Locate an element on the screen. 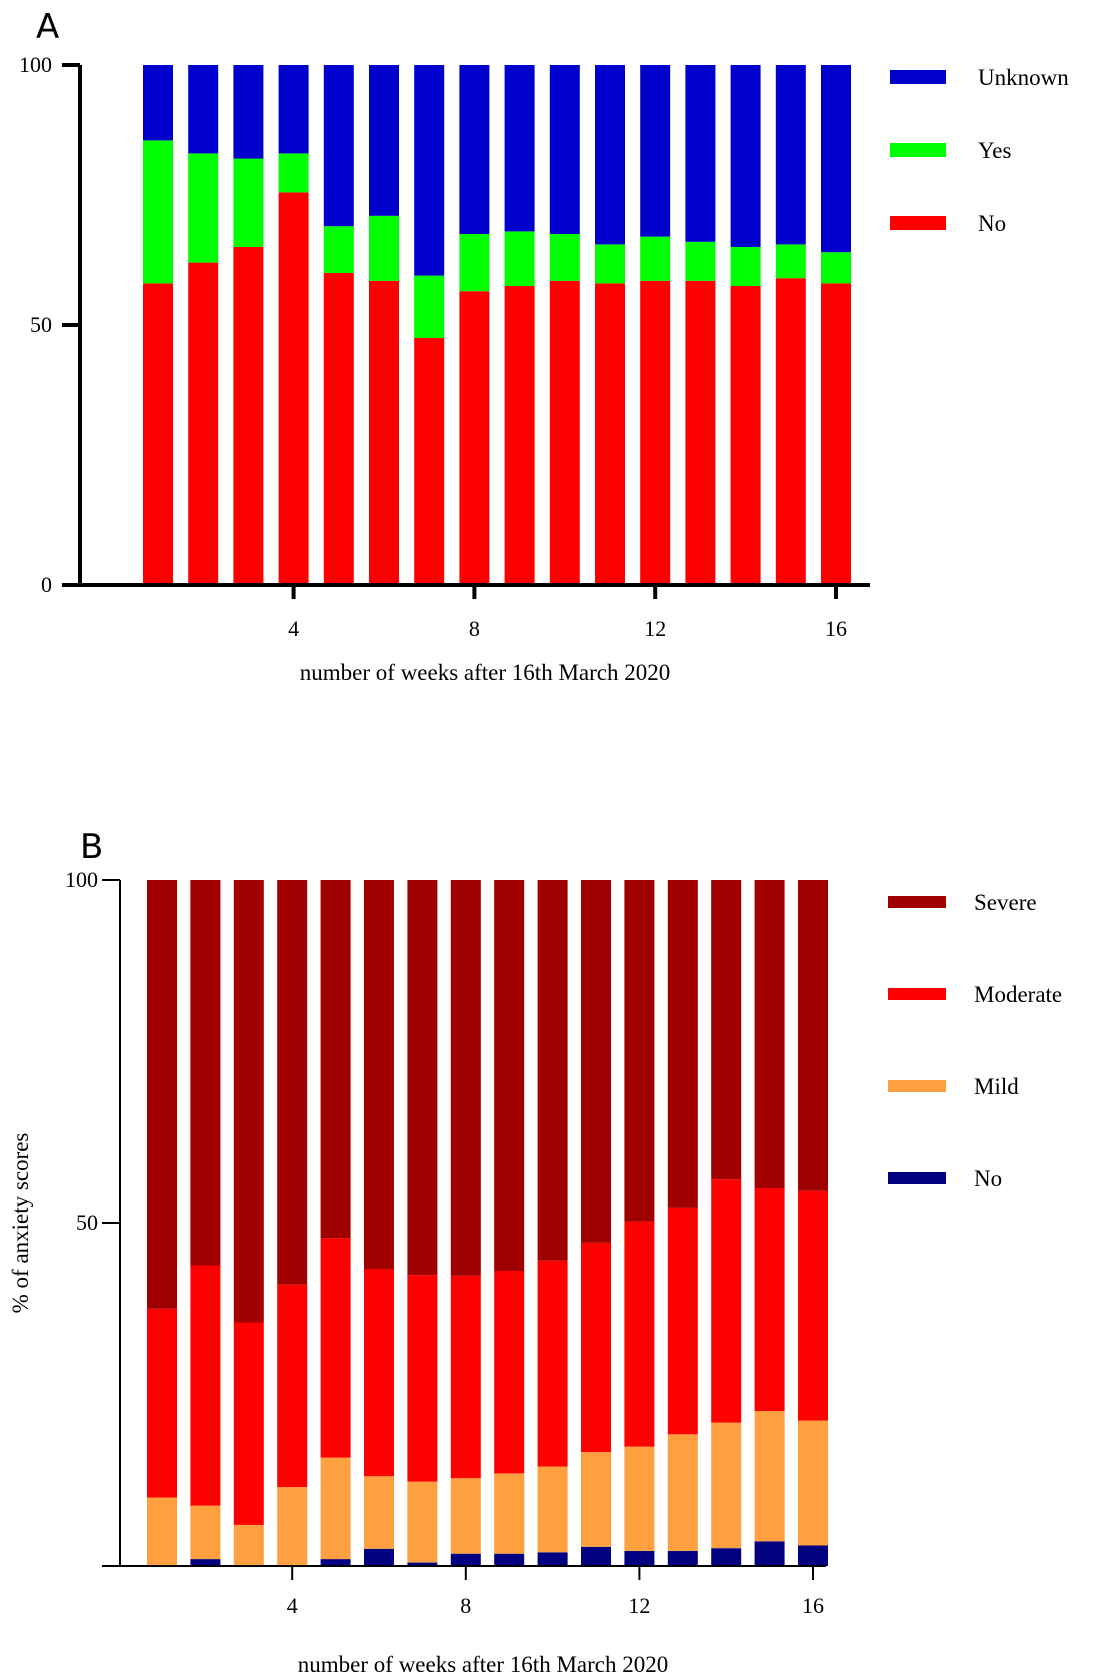  legend-swatch-moderate is located at coordinates (917, 994).